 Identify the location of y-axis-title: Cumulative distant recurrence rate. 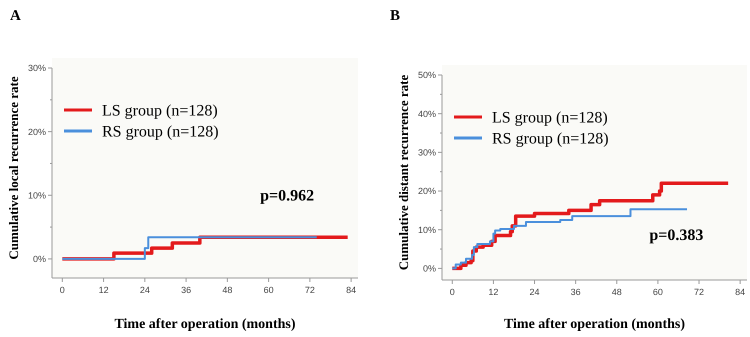
(403, 172).